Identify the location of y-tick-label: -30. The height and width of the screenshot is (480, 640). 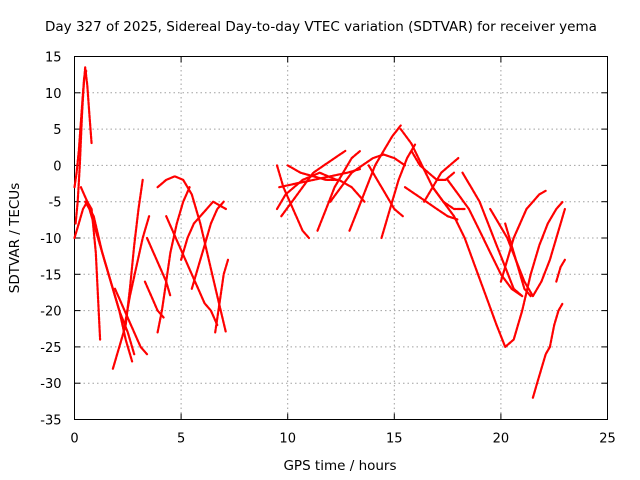
(50, 384).